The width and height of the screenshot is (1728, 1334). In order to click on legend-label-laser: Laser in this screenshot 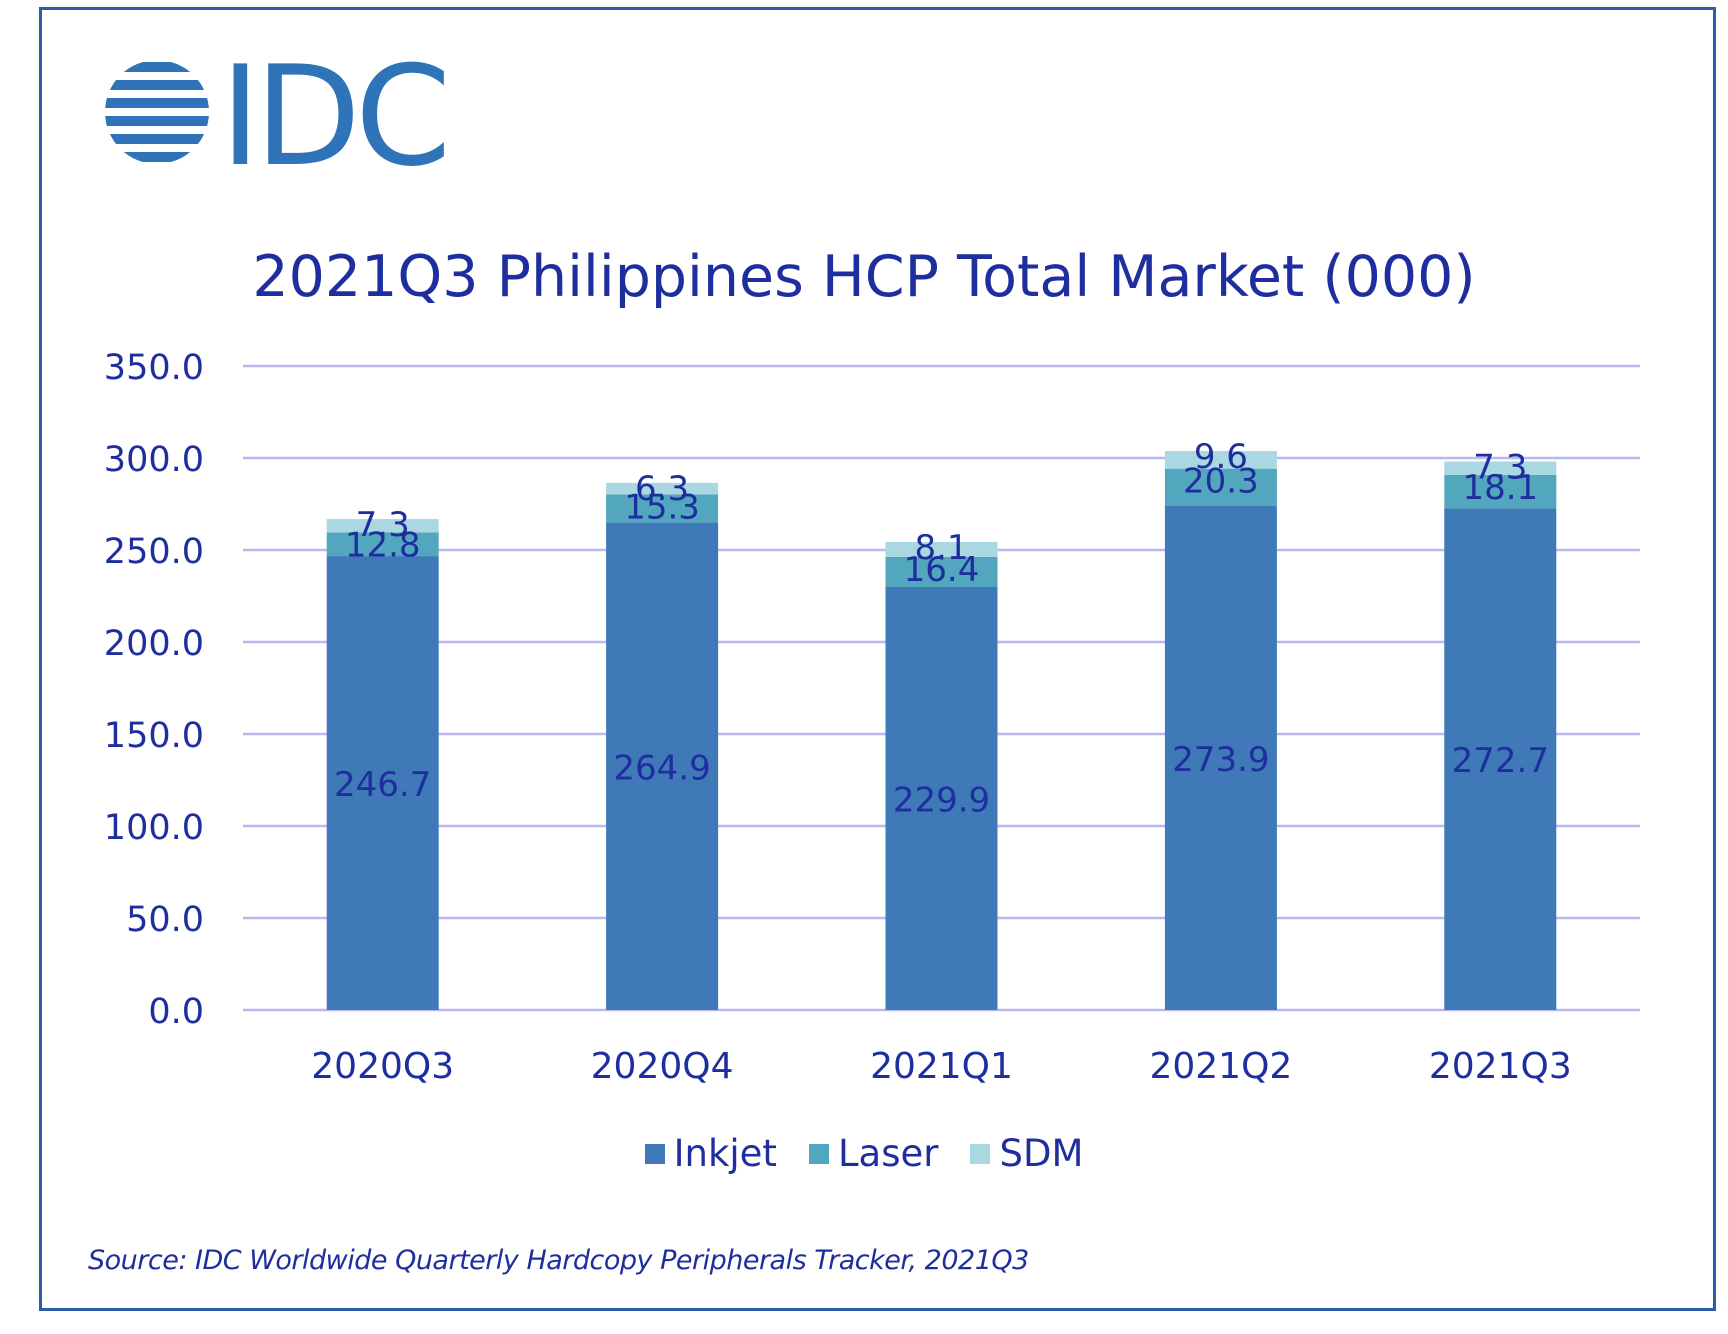, I will do `click(888, 1153)`.